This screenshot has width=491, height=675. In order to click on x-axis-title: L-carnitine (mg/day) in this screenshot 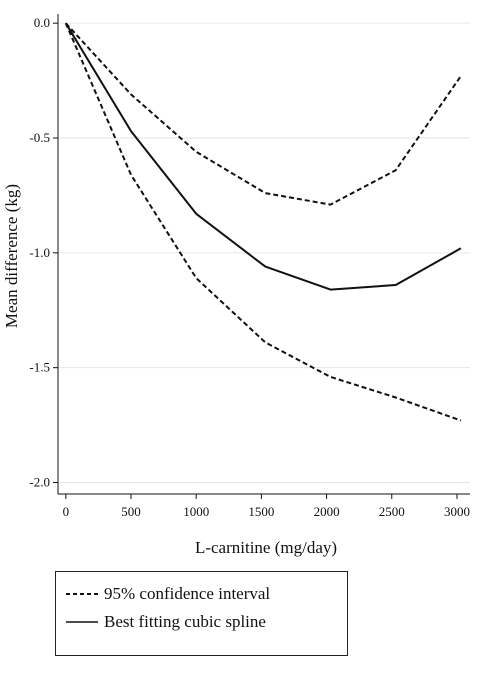, I will do `click(266, 547)`.